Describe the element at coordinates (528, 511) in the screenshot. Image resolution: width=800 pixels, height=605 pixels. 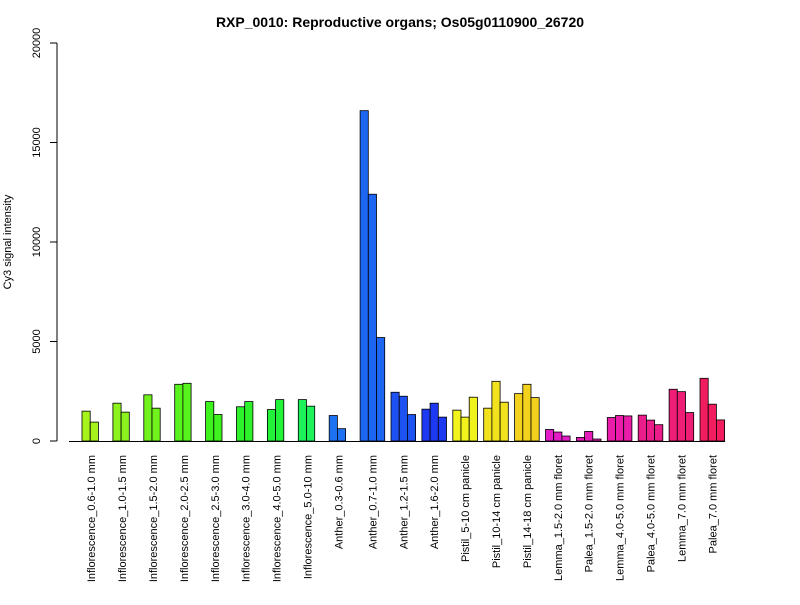
I see `x-tick-label: Pistil_14-18 cm panicle` at that location.